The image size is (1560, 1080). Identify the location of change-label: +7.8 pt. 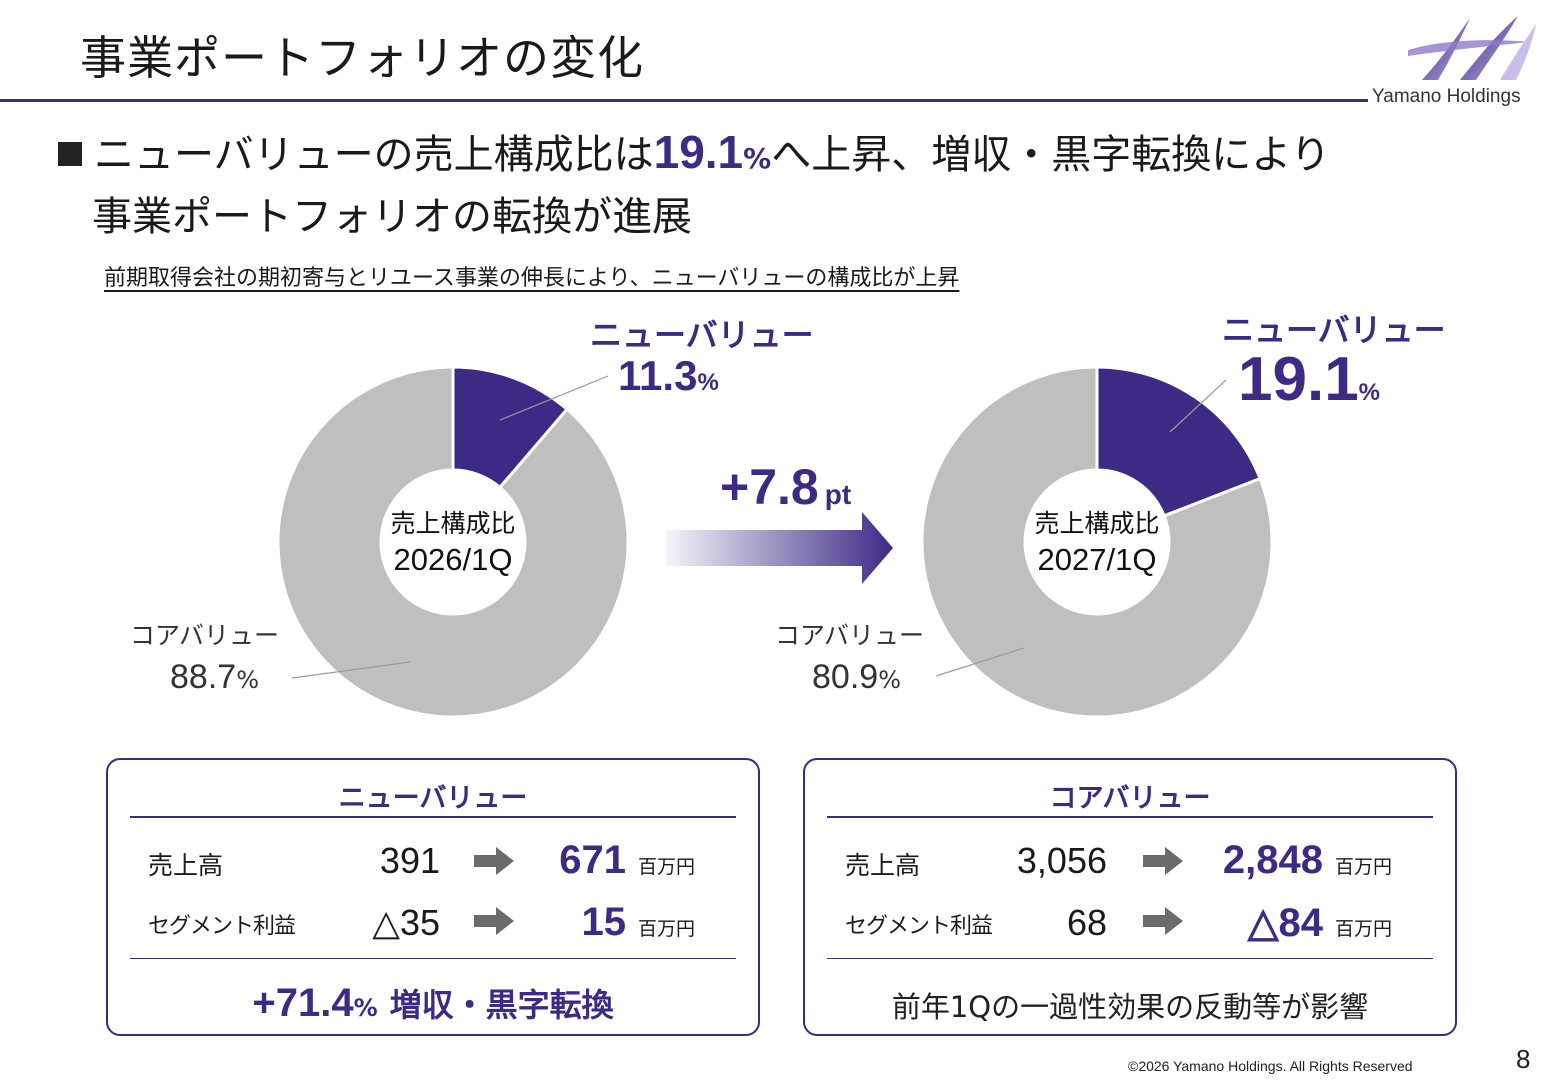
(785, 487).